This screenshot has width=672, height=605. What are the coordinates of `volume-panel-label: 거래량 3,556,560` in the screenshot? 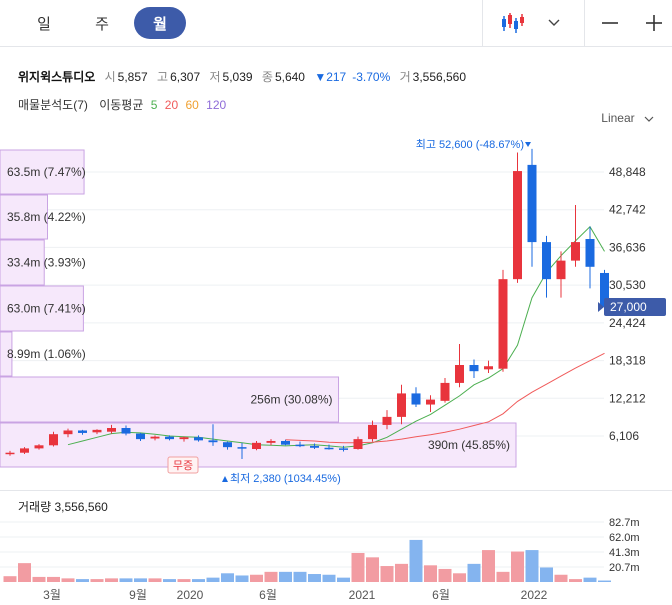 It's located at (63, 507).